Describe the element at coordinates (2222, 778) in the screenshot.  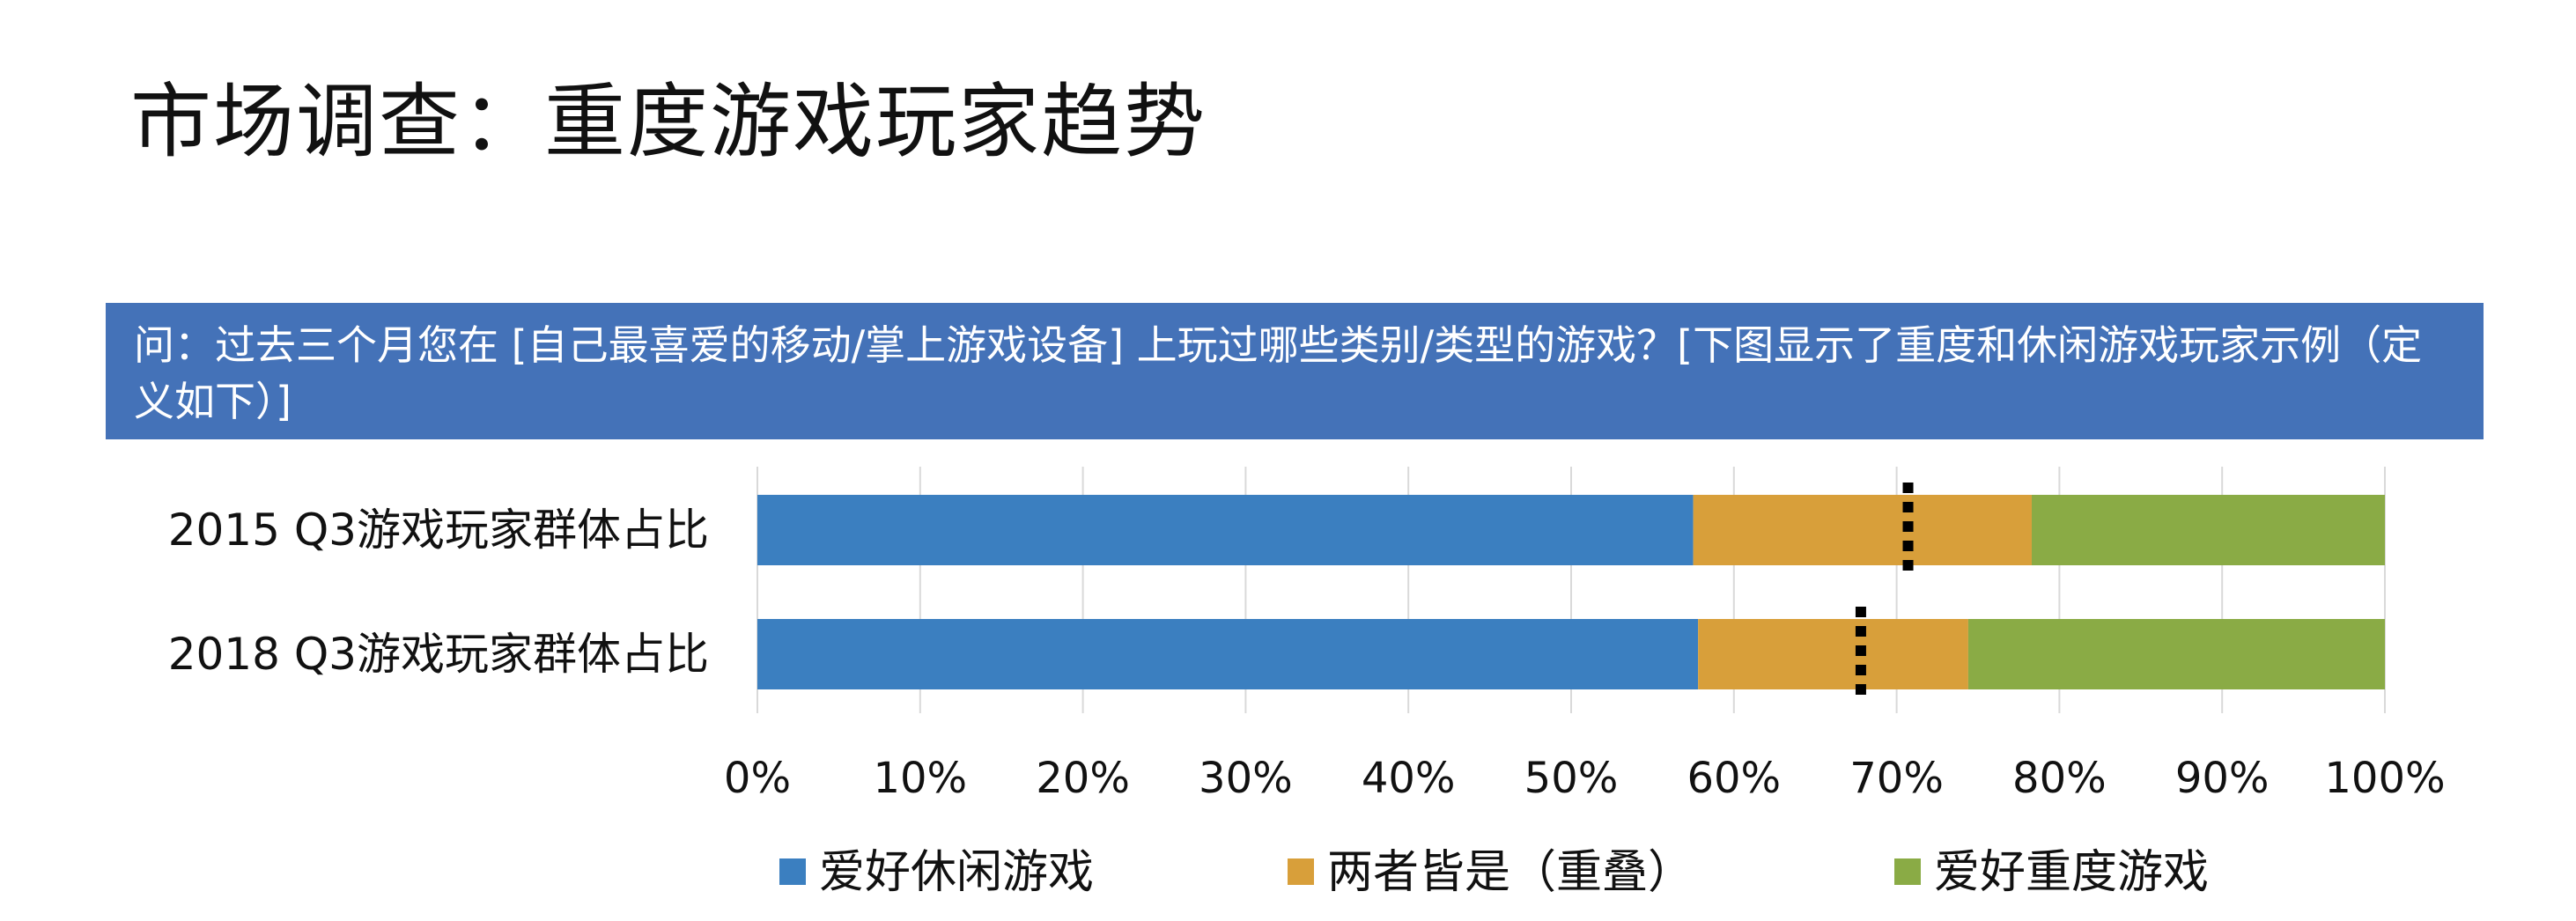
I see `x-tick-label: 90%` at that location.